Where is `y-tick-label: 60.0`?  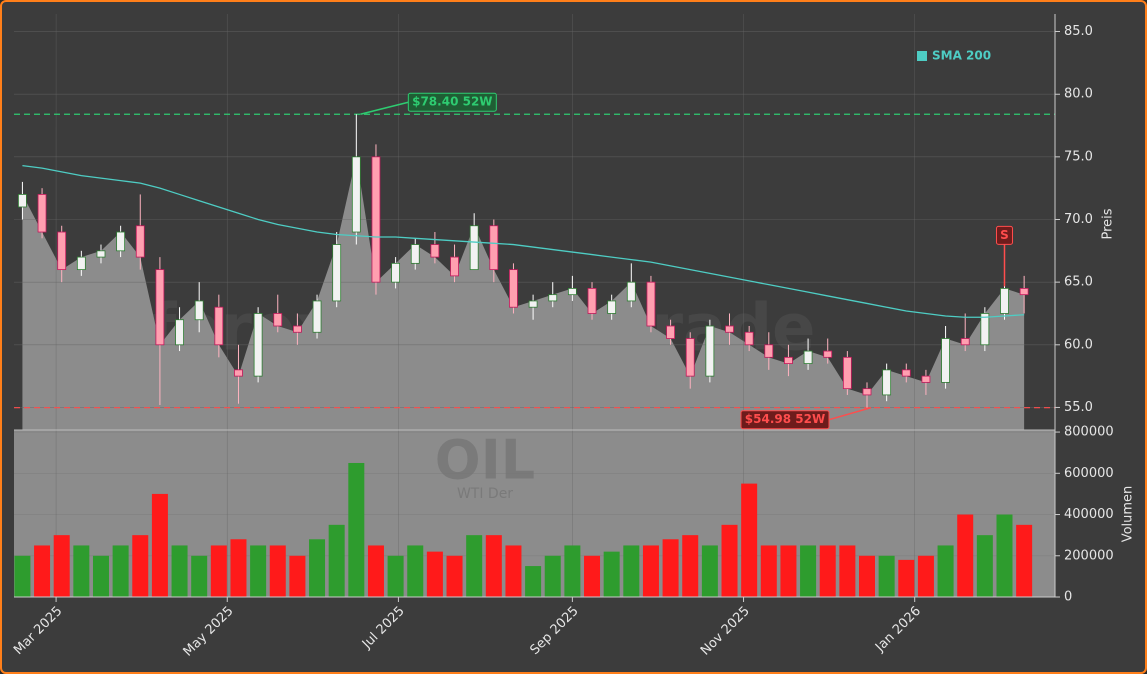 y-tick-label: 60.0 is located at coordinates (1078, 344).